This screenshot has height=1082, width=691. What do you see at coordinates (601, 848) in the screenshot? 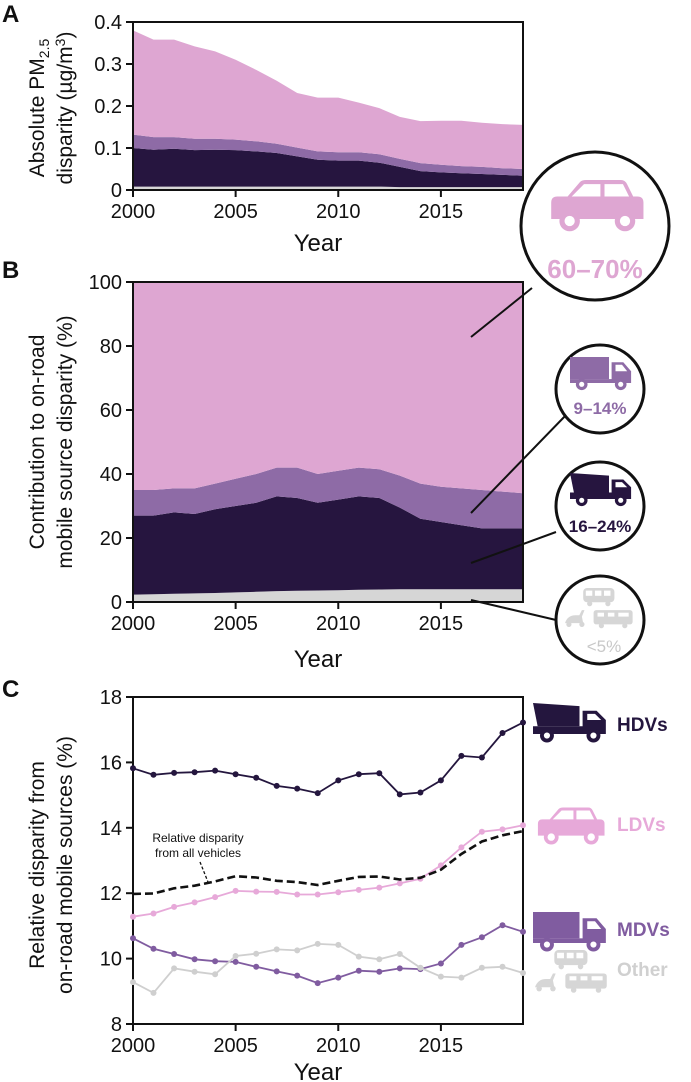
I see `panel-c-legend: HDVs LDVs MDVs Other` at bounding box center [601, 848].